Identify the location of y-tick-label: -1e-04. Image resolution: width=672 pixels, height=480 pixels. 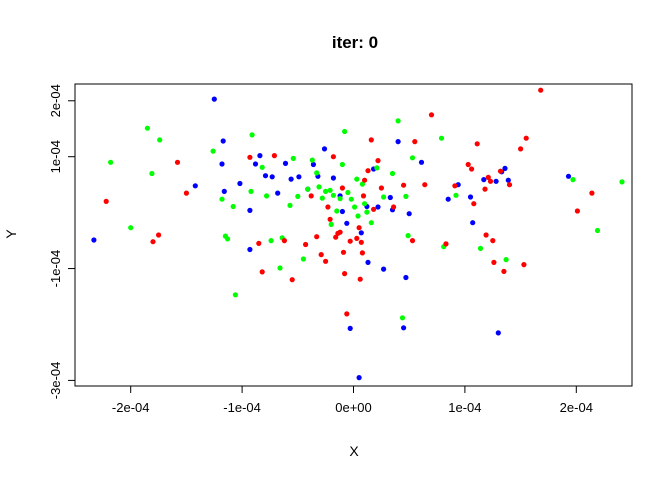
(55, 269).